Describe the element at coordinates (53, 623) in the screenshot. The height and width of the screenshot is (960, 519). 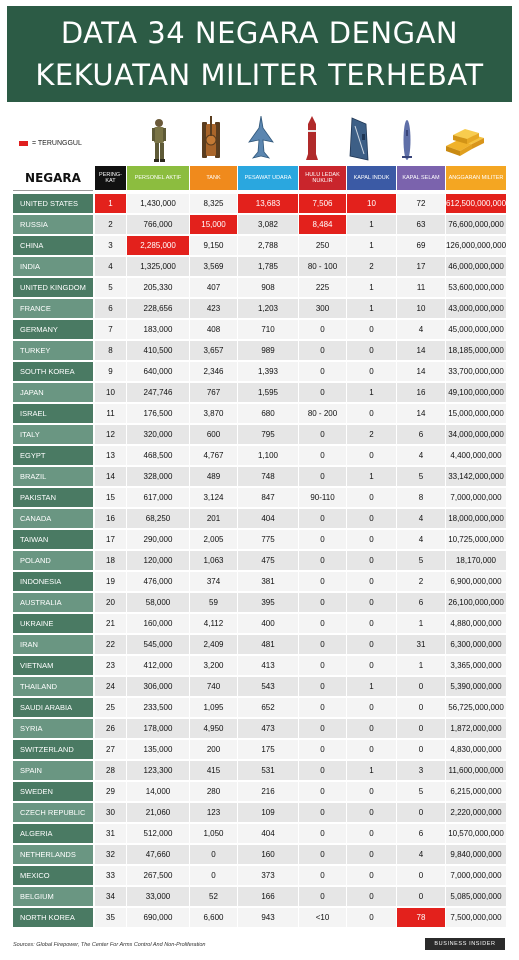
I see `country-name: UKRAINE` at that location.